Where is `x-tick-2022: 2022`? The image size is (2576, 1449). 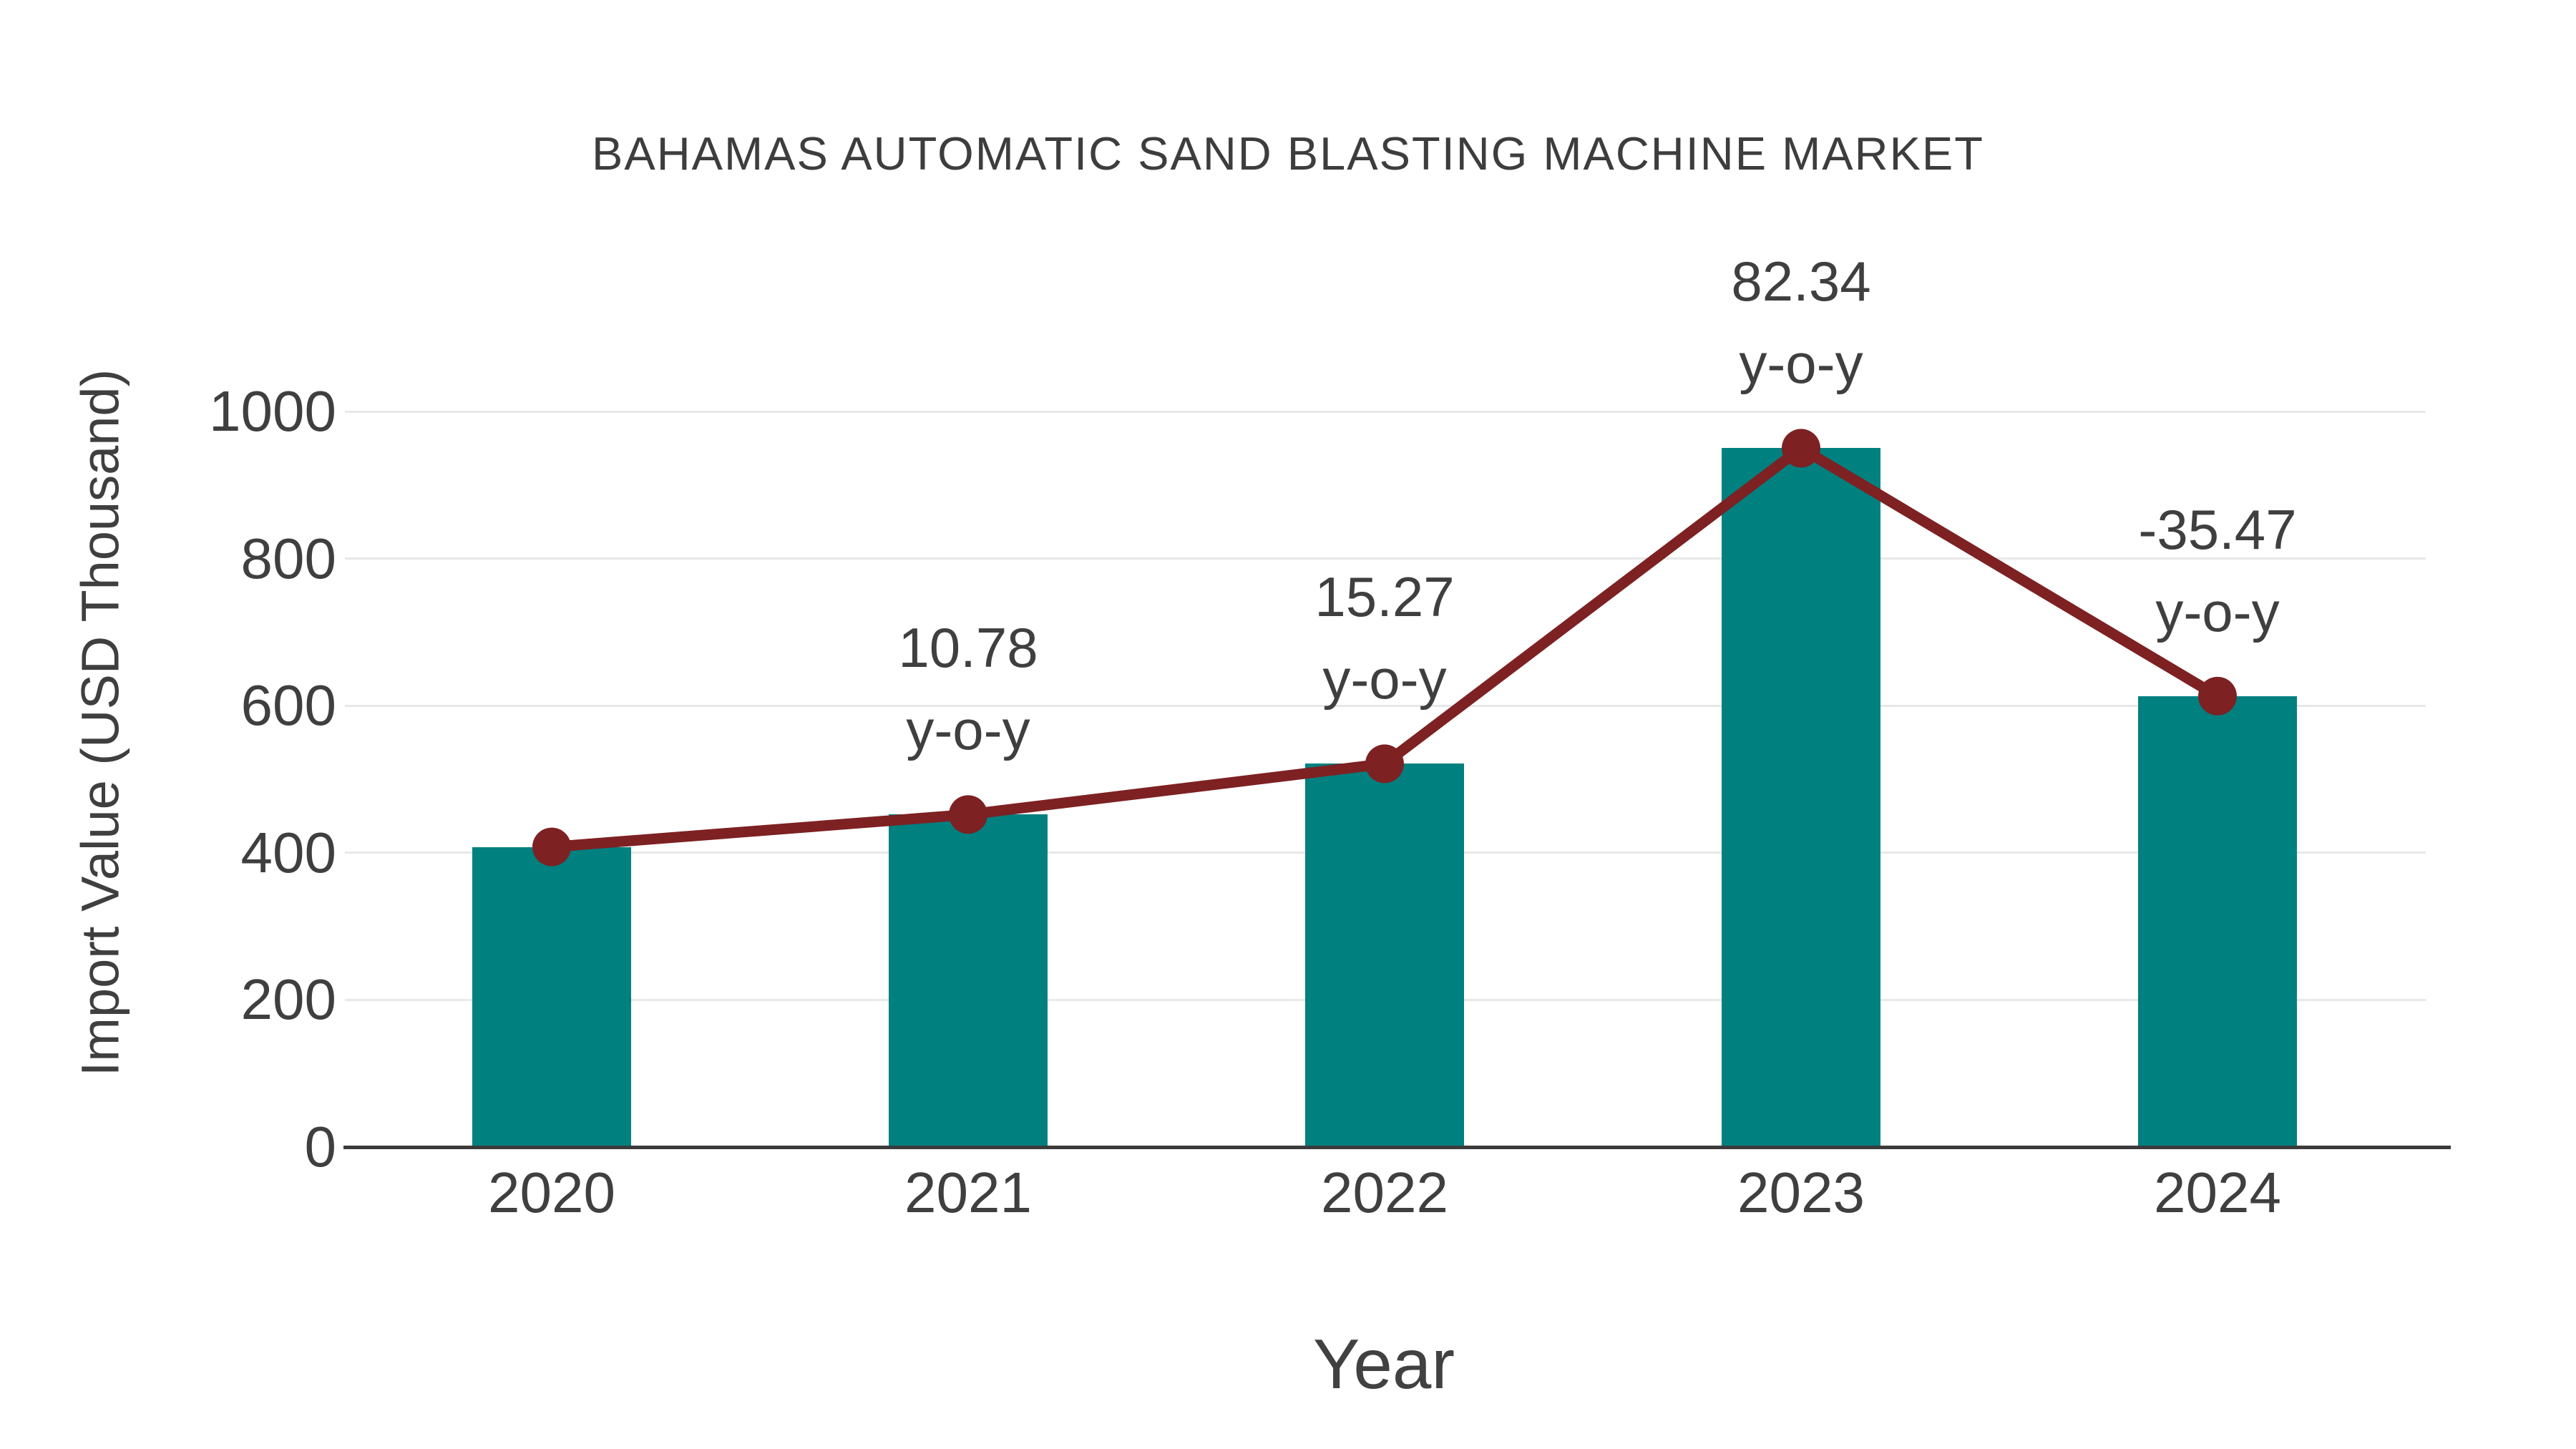
x-tick-2022: 2022 is located at coordinates (1384, 1192).